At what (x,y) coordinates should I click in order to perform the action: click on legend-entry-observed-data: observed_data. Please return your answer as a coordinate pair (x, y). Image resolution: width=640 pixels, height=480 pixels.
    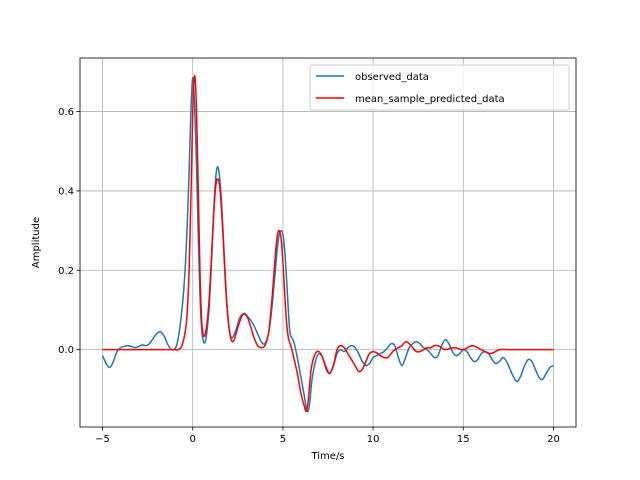
    Looking at the image, I should click on (392, 77).